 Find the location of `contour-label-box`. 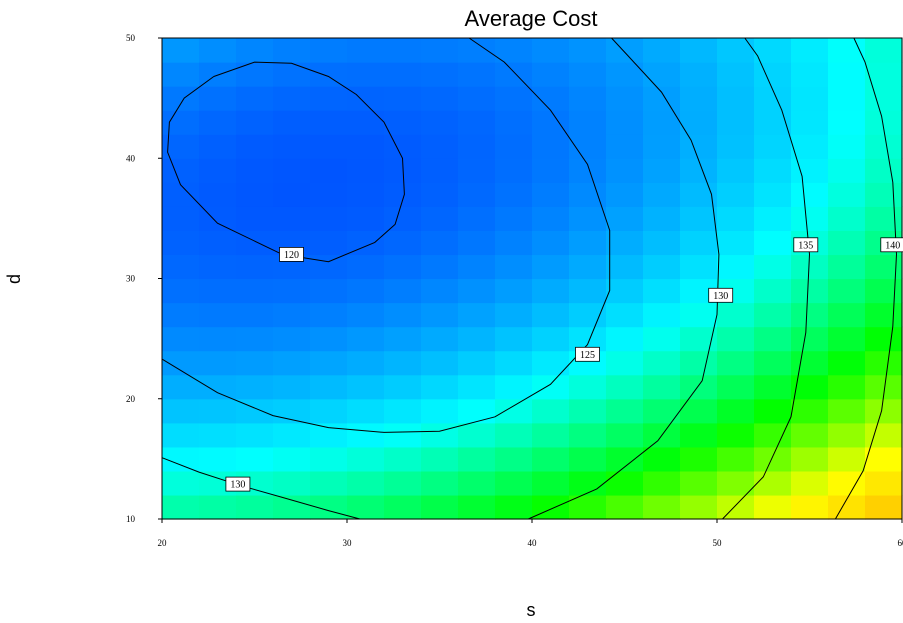

contour-label-box is located at coordinates (806, 245).